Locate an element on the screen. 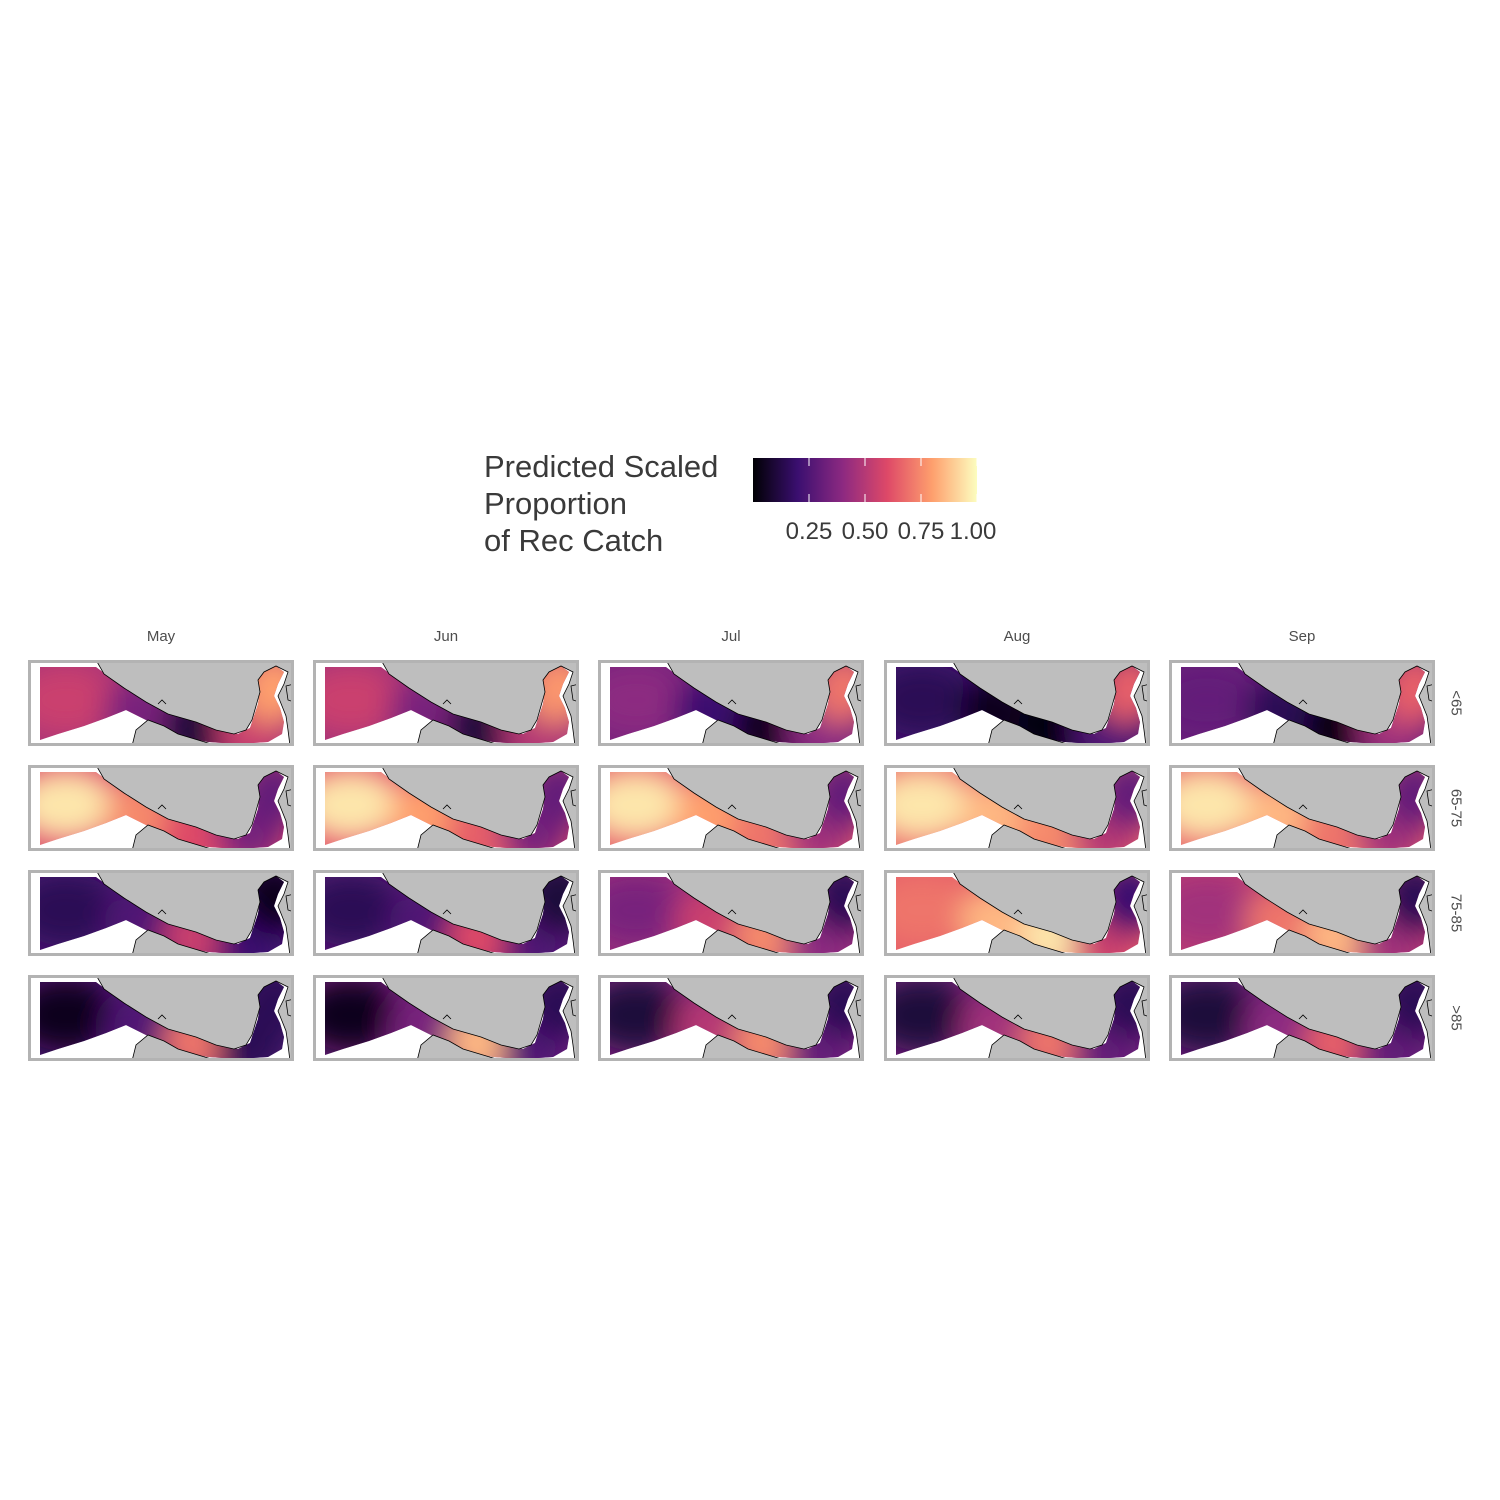  column-label-sep: Sep is located at coordinates (1302, 636).